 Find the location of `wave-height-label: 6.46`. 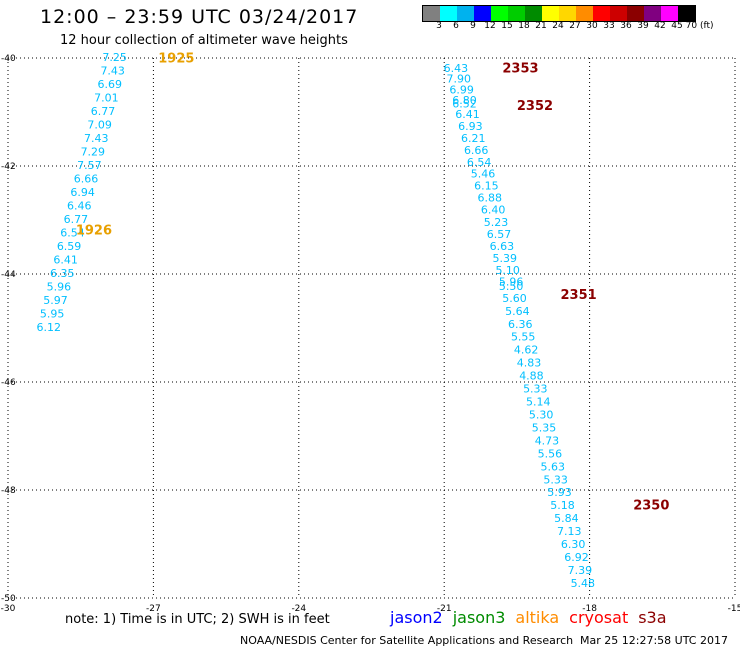

wave-height-label: 6.46 is located at coordinates (79, 206).